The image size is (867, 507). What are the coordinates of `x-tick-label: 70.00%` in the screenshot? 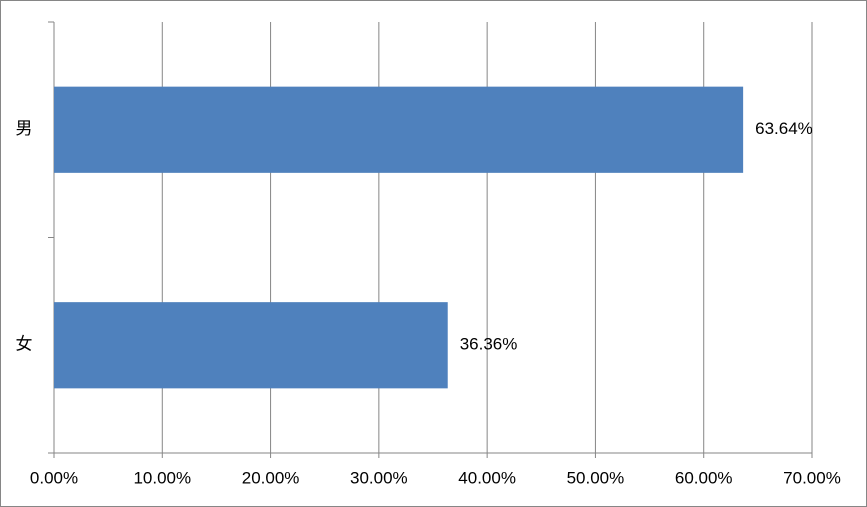 It's located at (812, 477).